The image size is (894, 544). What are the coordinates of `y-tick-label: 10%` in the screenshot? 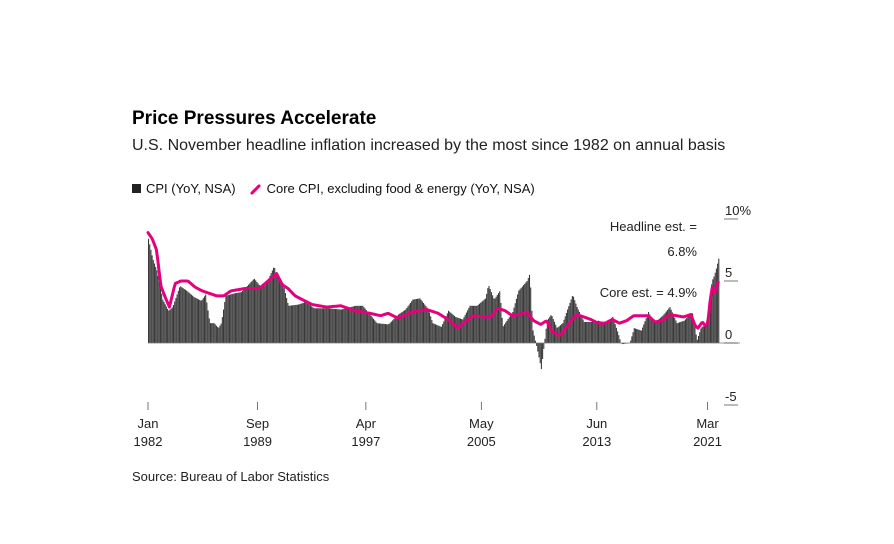 It's located at (738, 210).